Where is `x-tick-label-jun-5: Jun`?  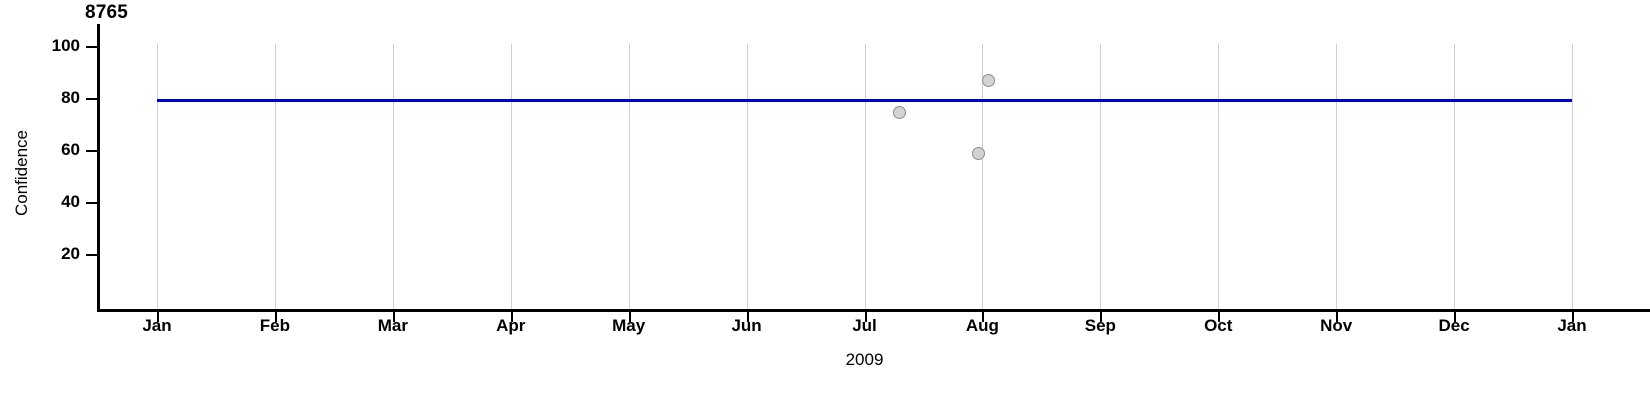
x-tick-label-jun-5: Jun is located at coordinates (746, 325).